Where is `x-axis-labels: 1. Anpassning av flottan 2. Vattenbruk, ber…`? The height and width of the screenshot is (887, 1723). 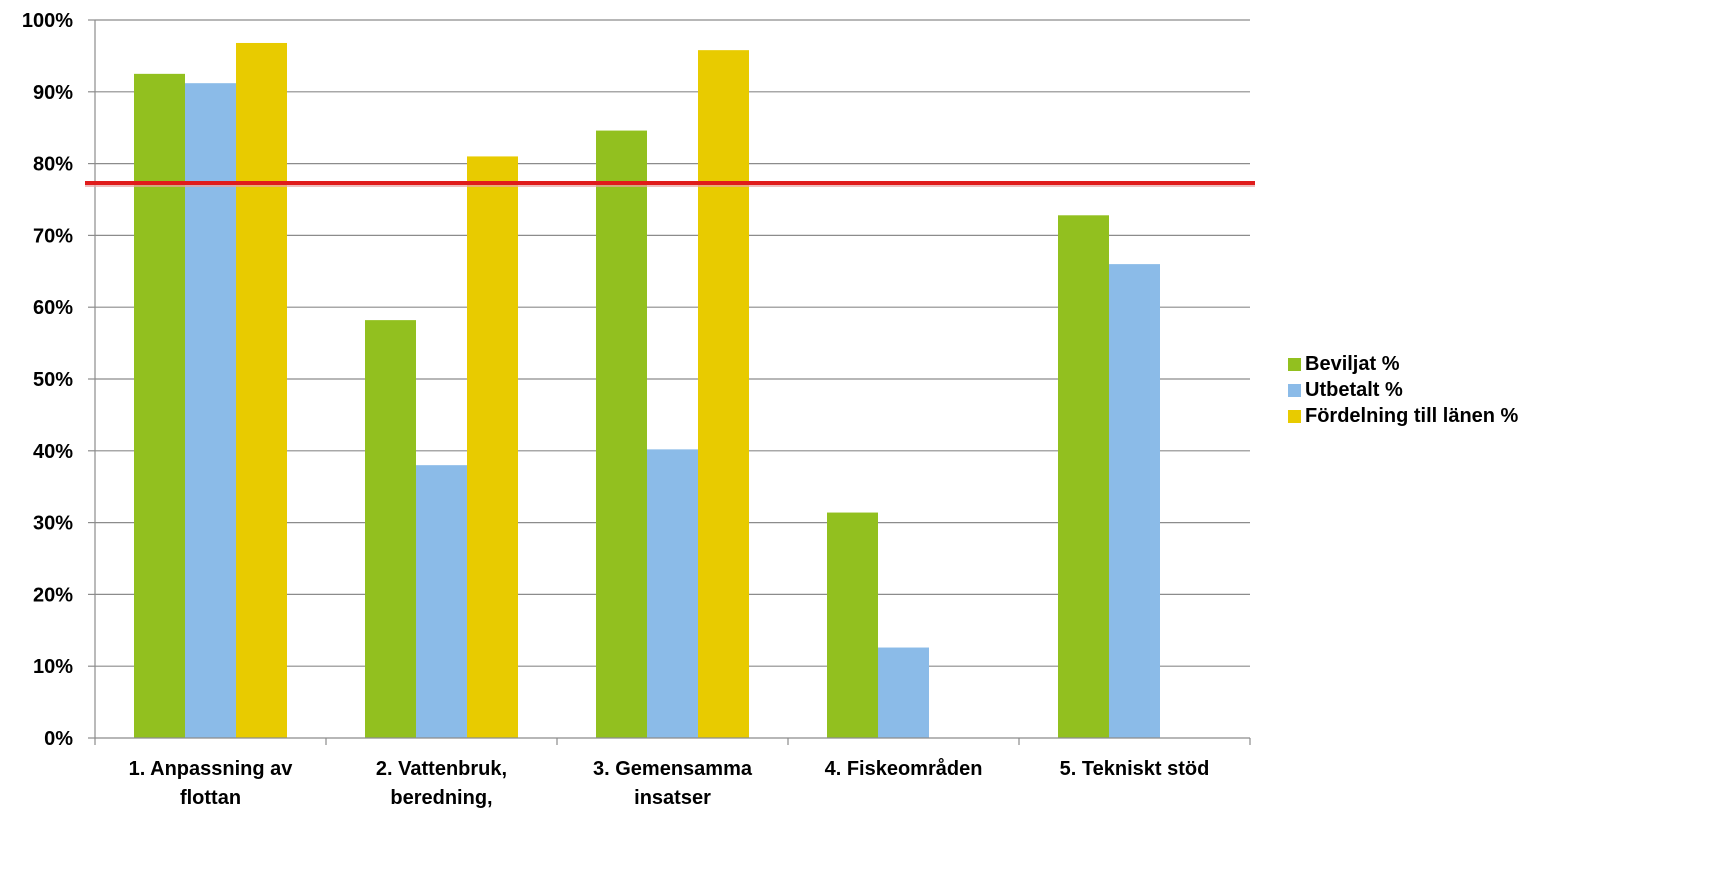
x-axis-labels: 1. Anpassning av flottan 2. Vattenbruk, ber… is located at coordinates (669, 783).